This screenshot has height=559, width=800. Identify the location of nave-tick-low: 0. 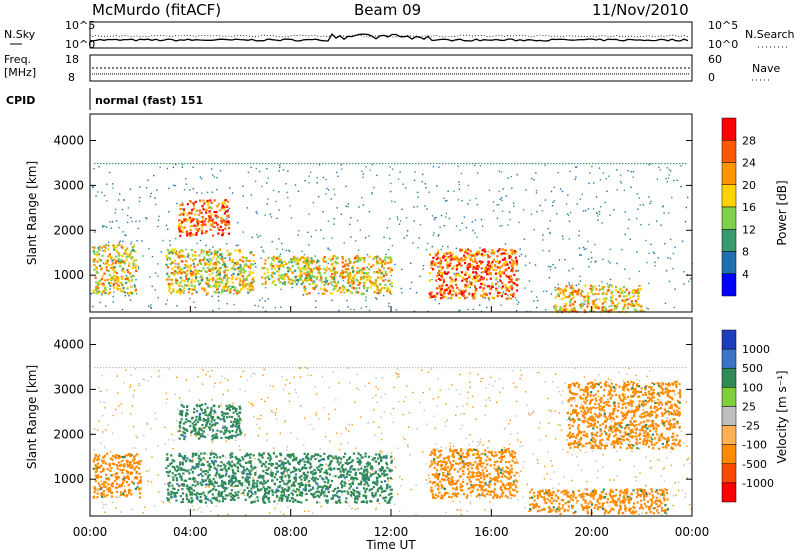
(711, 77).